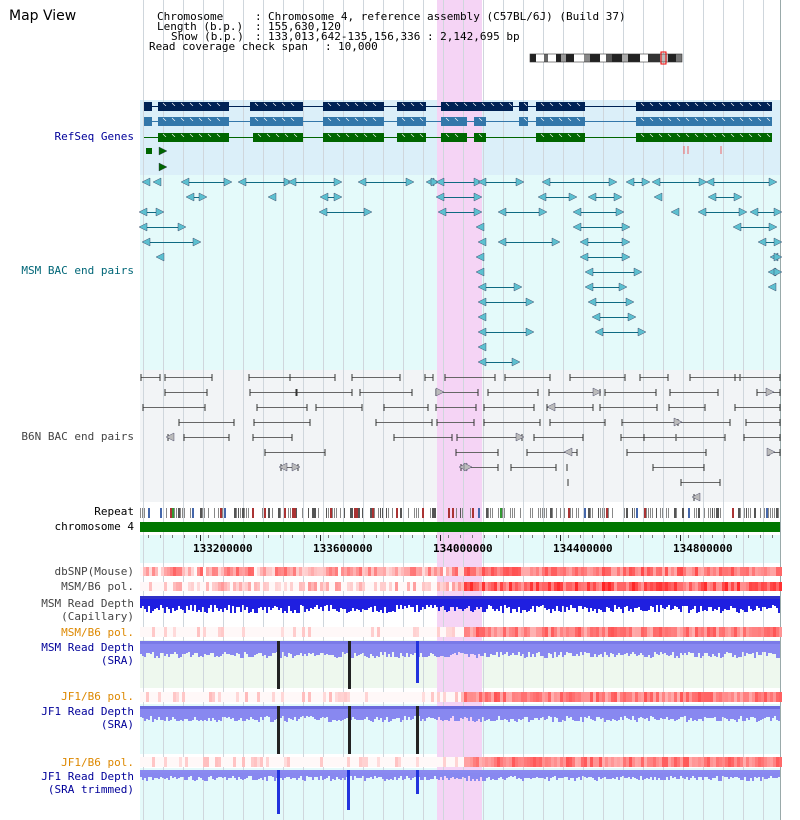 This screenshot has width=800, height=820. Describe the element at coordinates (87, 711) in the screenshot. I see `jf1-depth-sra-label: JF1 Read Depth` at that location.